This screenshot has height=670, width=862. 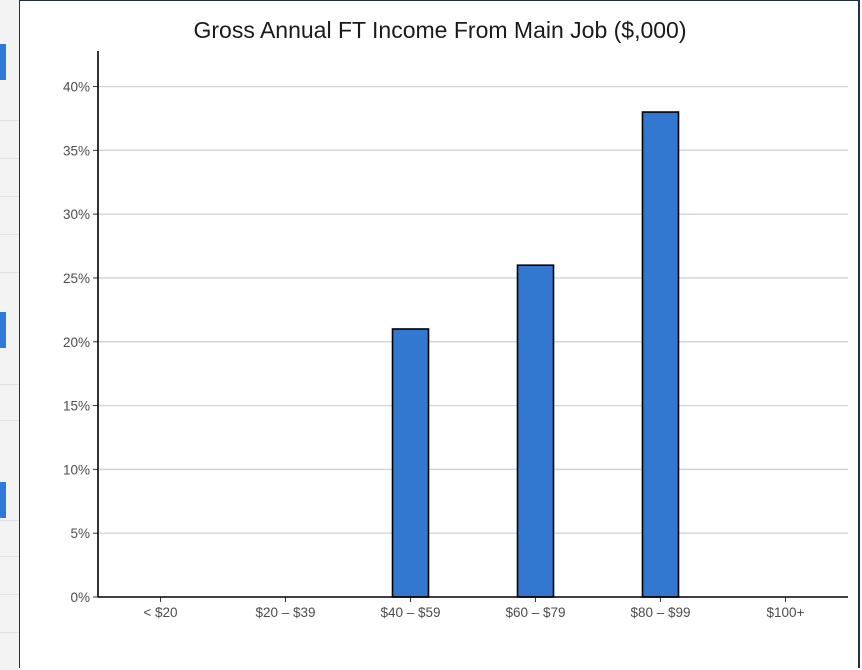 I want to click on x-tick-label: $100+, so click(x=786, y=612).